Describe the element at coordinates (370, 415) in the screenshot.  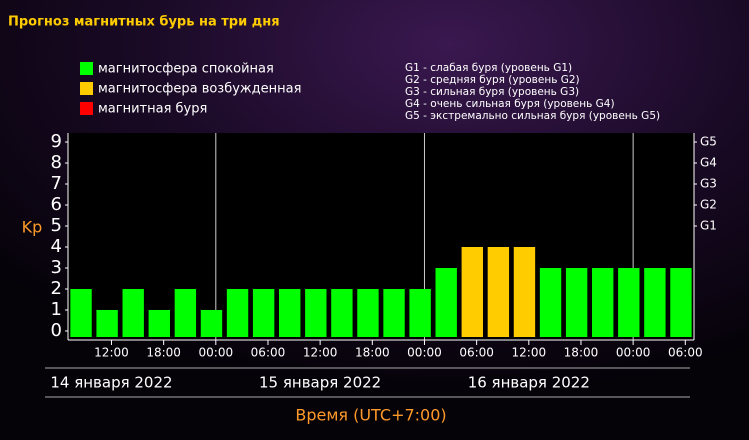
I see `x-axis-label: Время (UTC+7:00)` at that location.